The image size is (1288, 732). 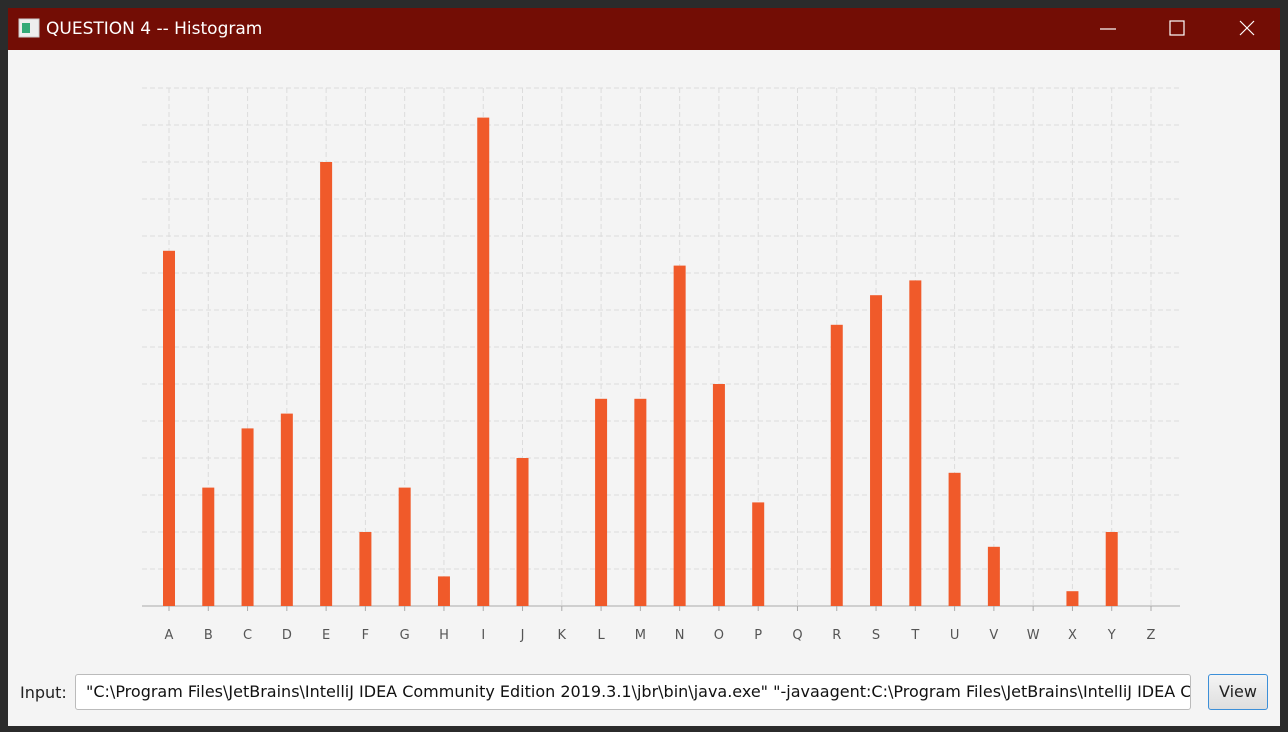 I want to click on x-tick-label: C, so click(x=247, y=635).